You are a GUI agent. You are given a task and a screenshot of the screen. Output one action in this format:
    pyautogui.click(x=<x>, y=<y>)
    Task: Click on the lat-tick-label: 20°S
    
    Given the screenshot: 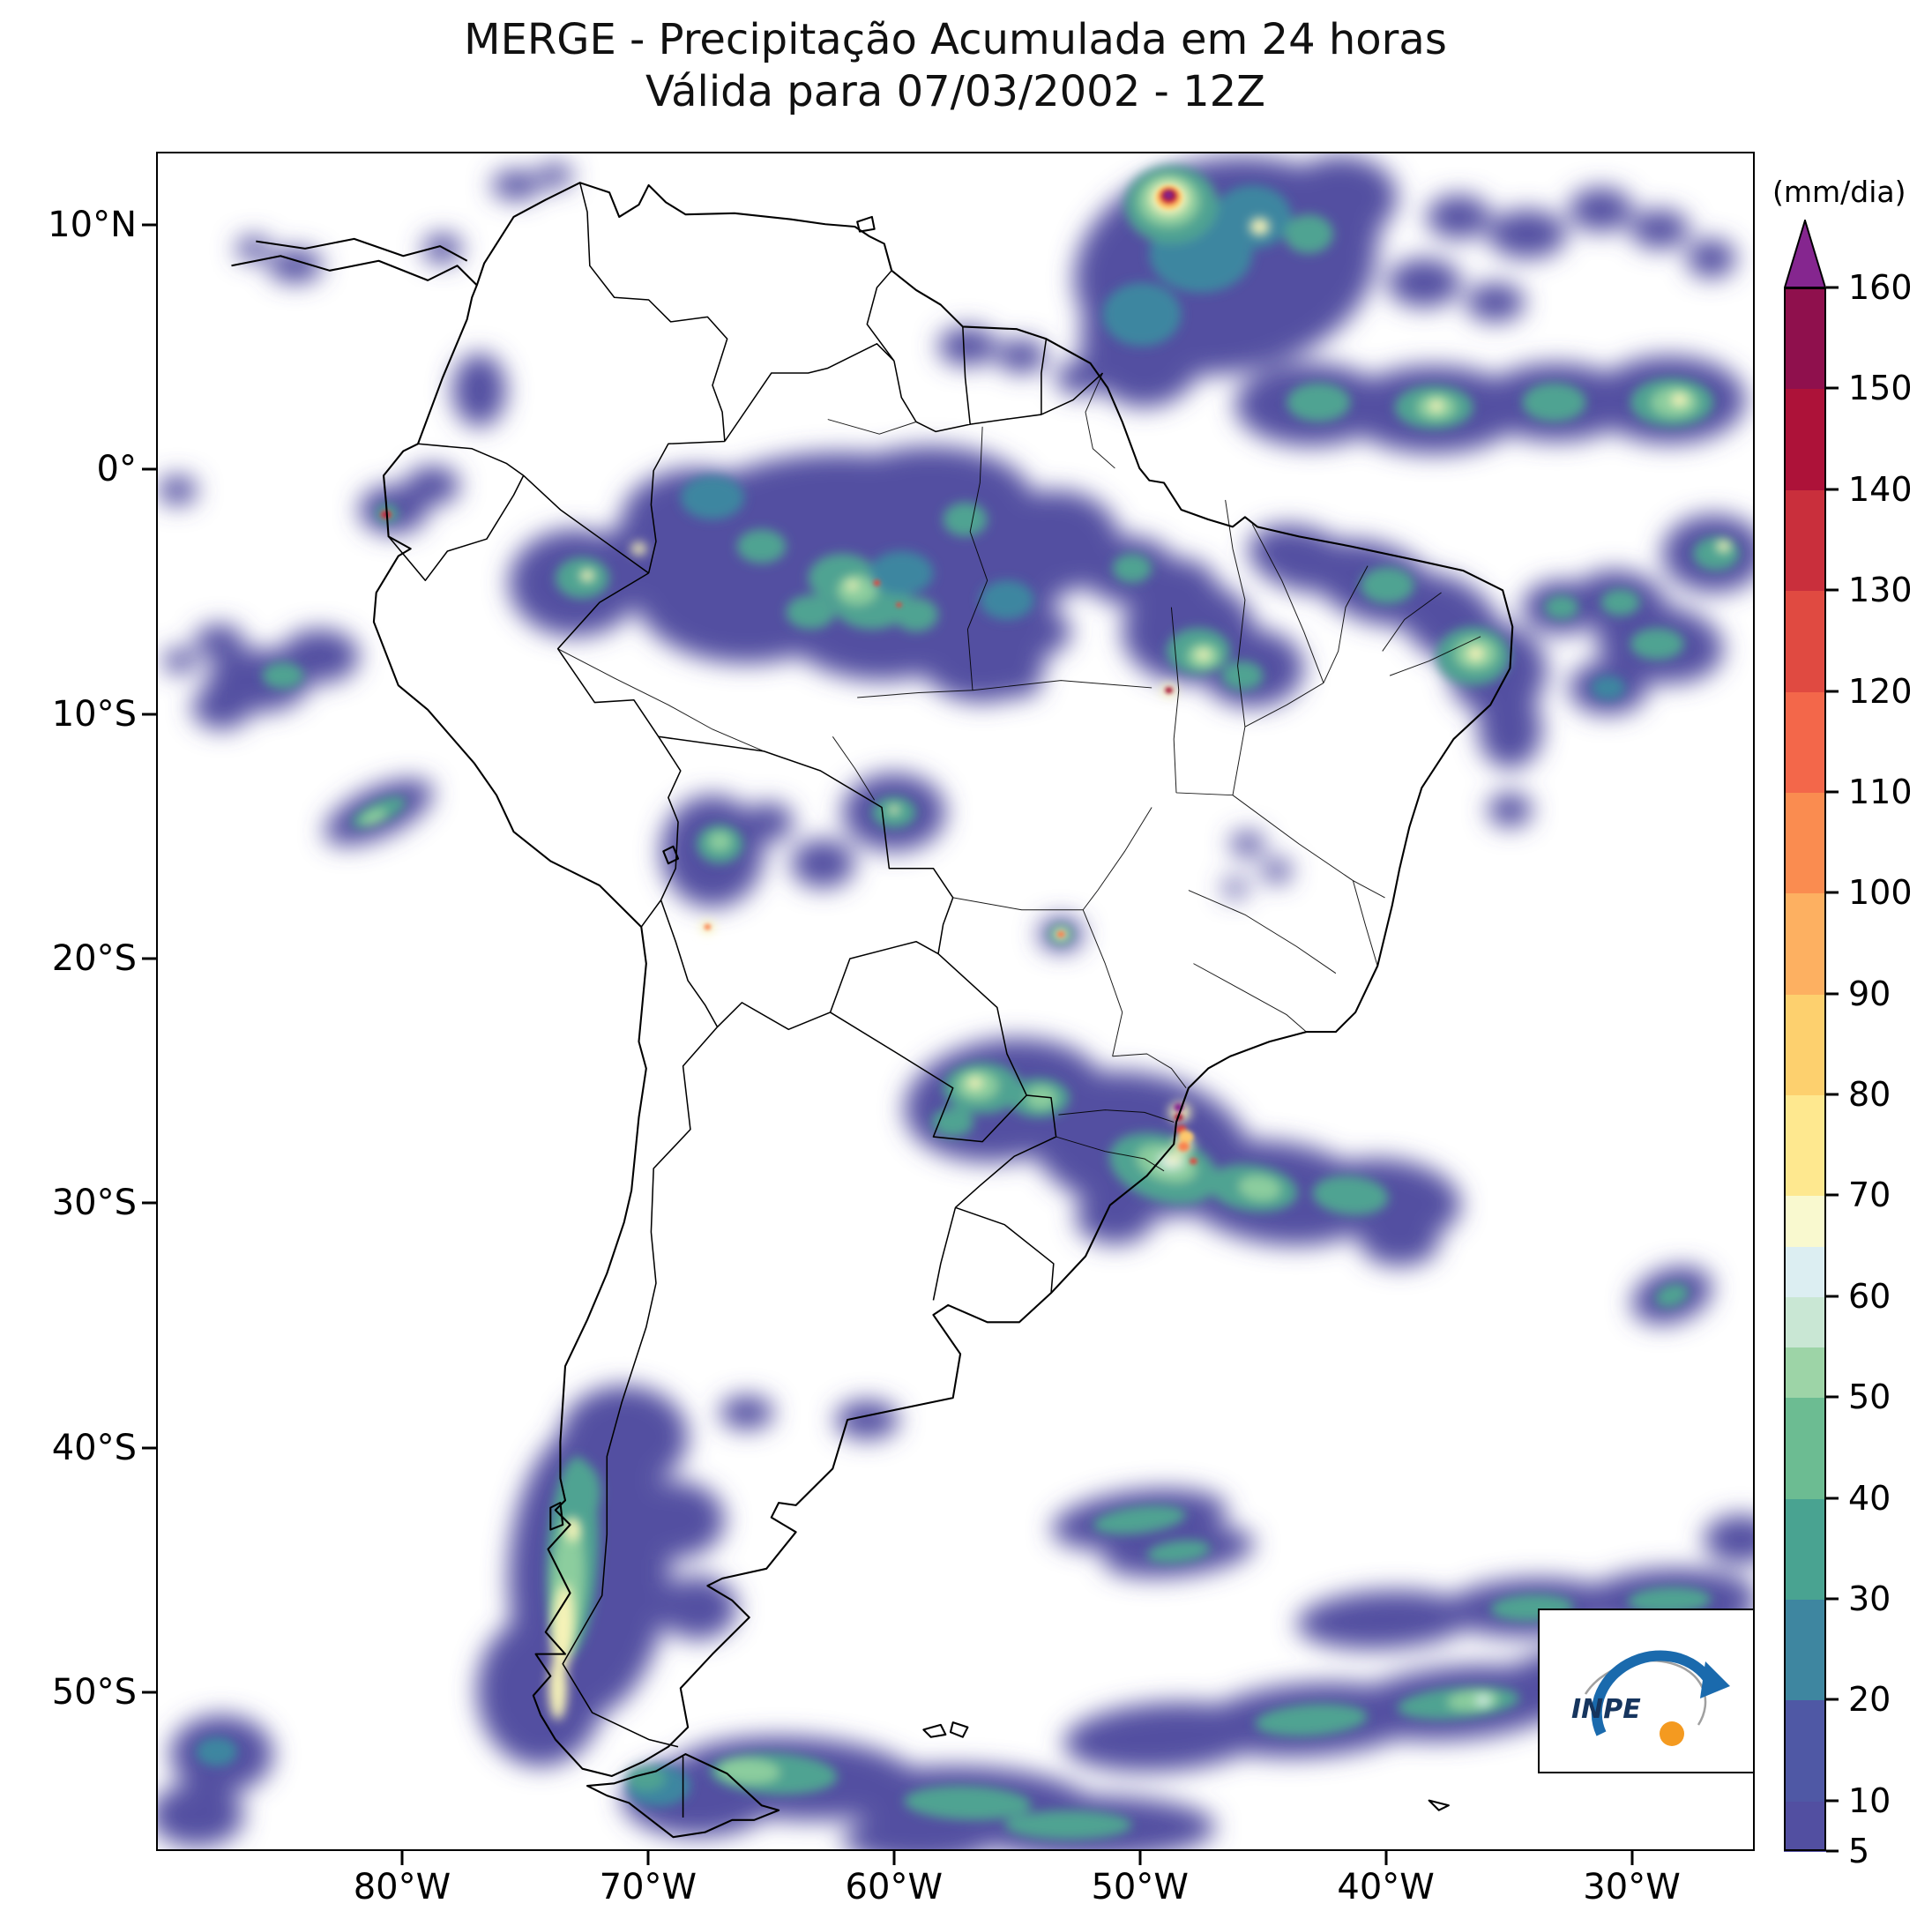 What is the action you would take?
    pyautogui.click(x=94, y=958)
    